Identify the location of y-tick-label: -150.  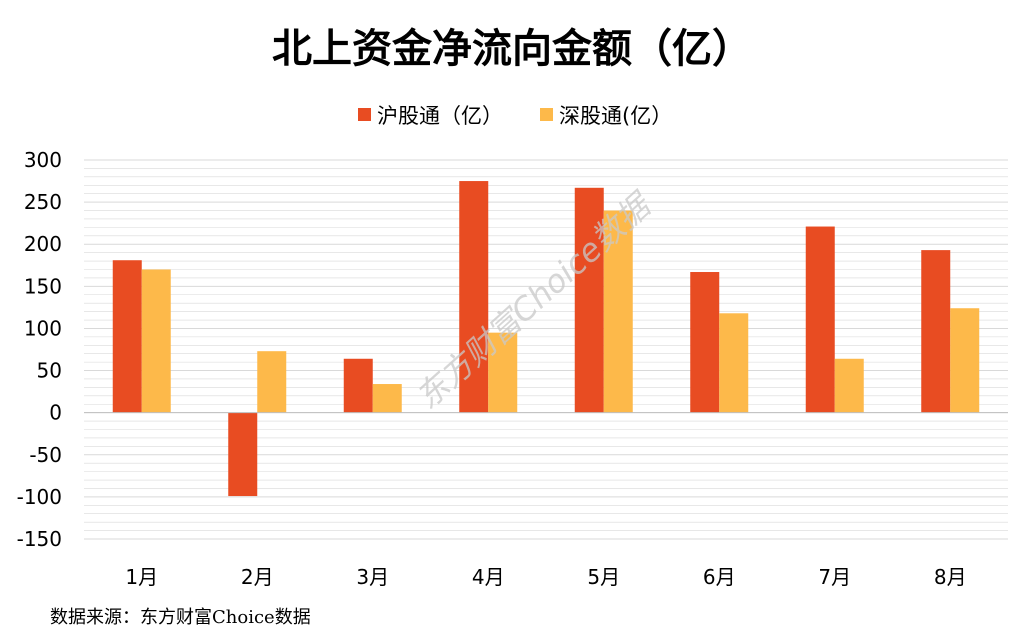
(39, 539).